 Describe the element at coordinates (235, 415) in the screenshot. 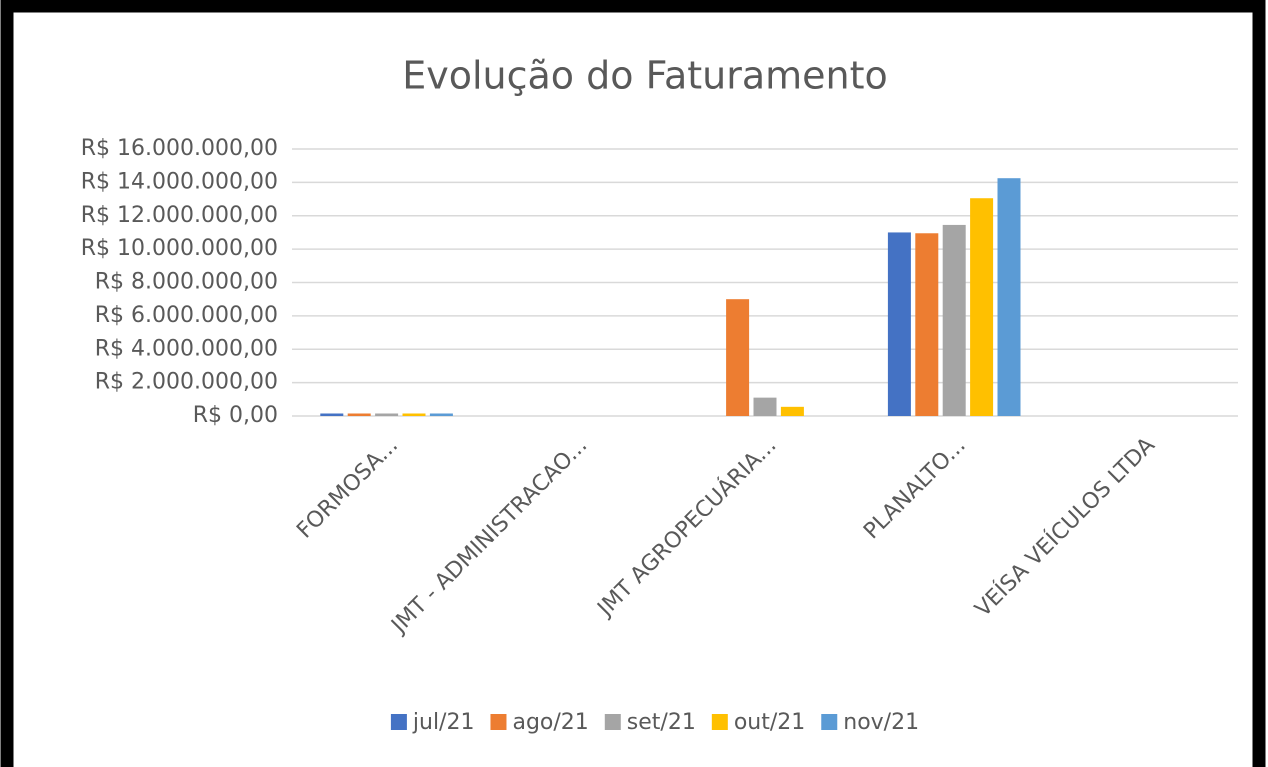

I see `y-tick-label: R$ 0,00` at that location.